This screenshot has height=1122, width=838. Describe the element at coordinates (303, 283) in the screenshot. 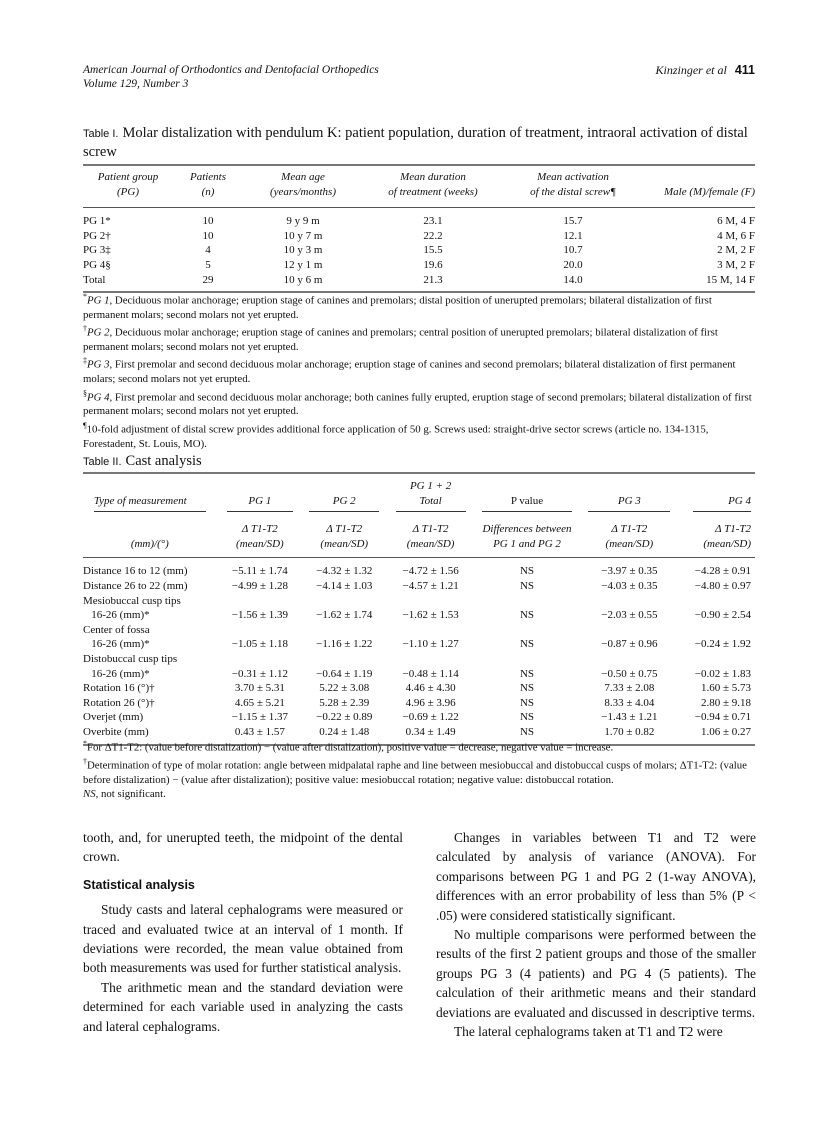

I see `table-cell: 10 y 6 m` at that location.